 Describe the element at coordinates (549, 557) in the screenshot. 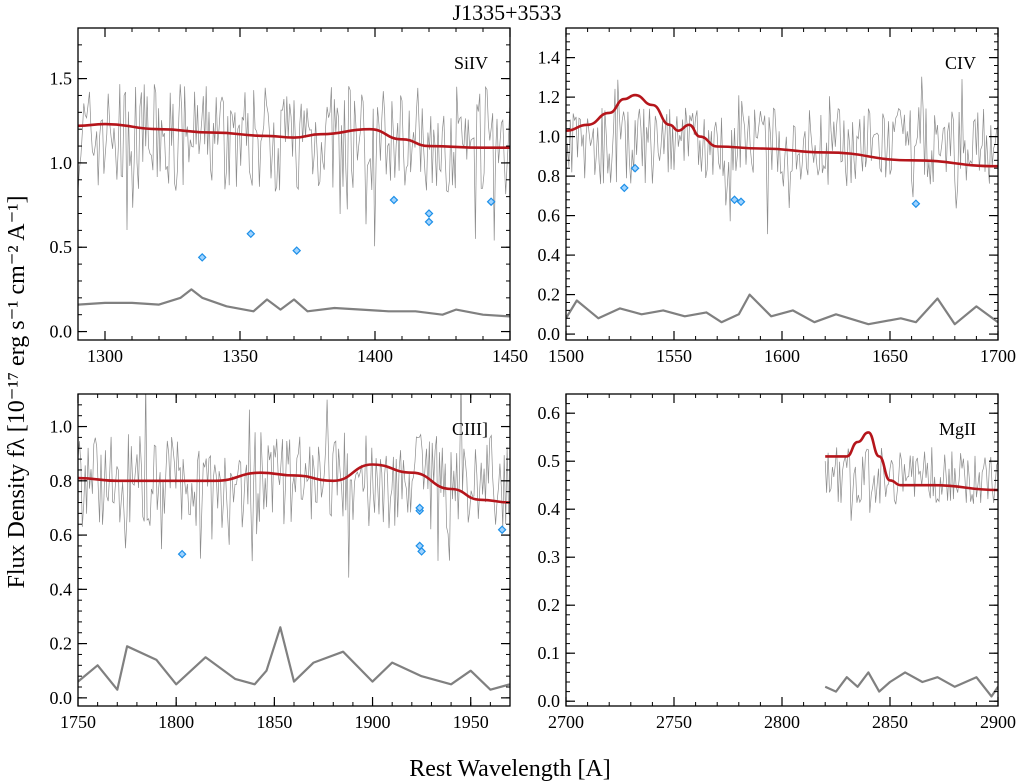

I see `y-tick-label: 0.3` at that location.